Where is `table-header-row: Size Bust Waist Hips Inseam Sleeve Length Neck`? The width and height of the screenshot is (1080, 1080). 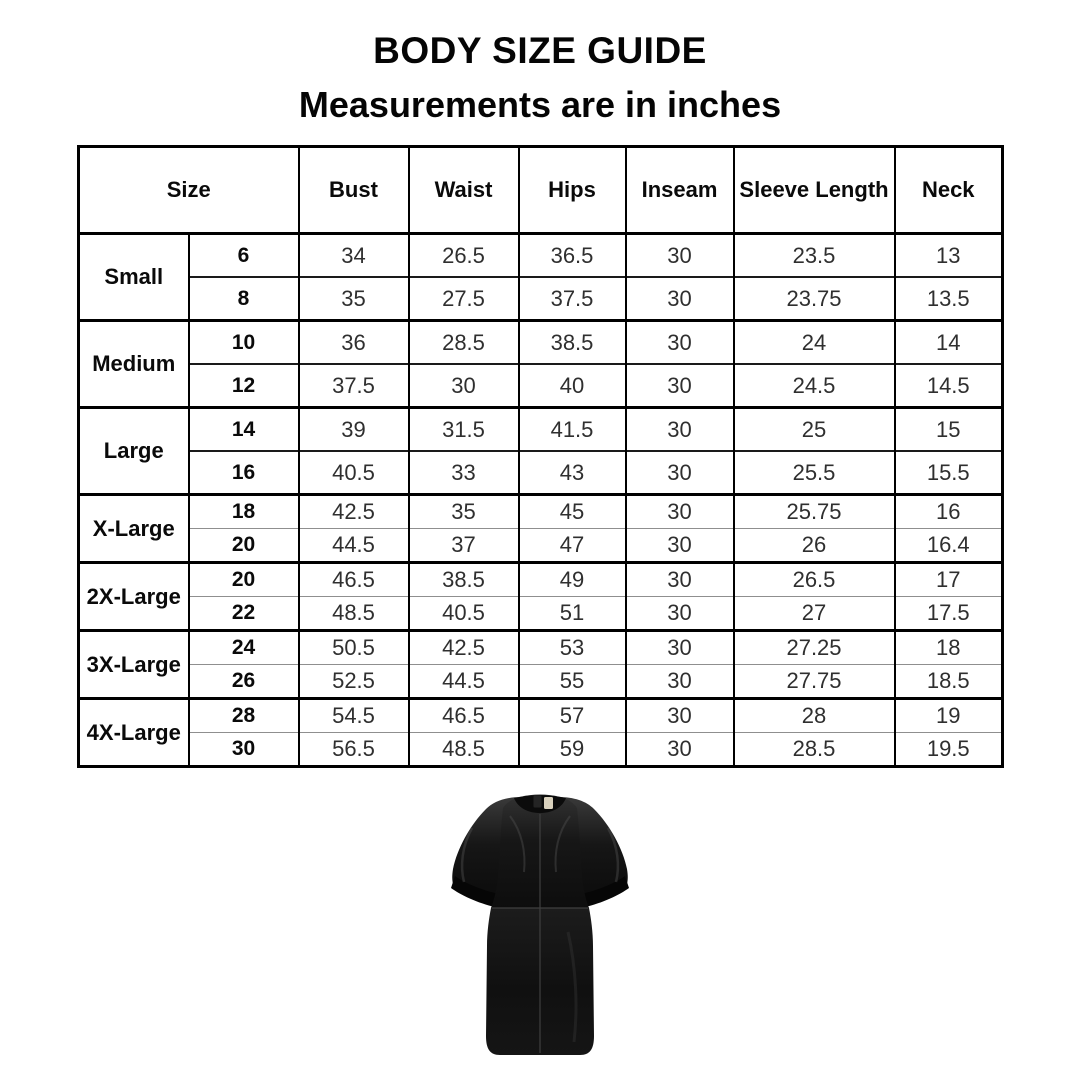
table-header-row: Size Bust Waist Hips Inseam Sleeve Length Neck is located at coordinates (540, 190).